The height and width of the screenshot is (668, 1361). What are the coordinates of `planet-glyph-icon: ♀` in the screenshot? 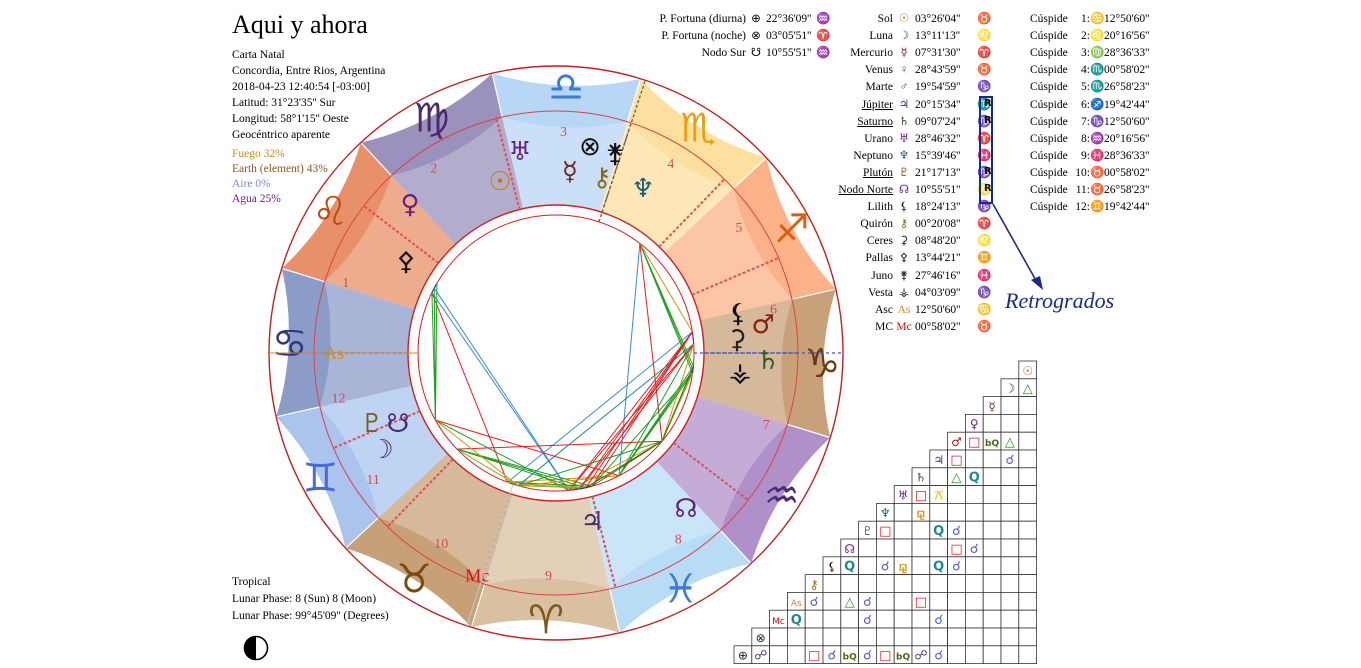 It's located at (409, 205).